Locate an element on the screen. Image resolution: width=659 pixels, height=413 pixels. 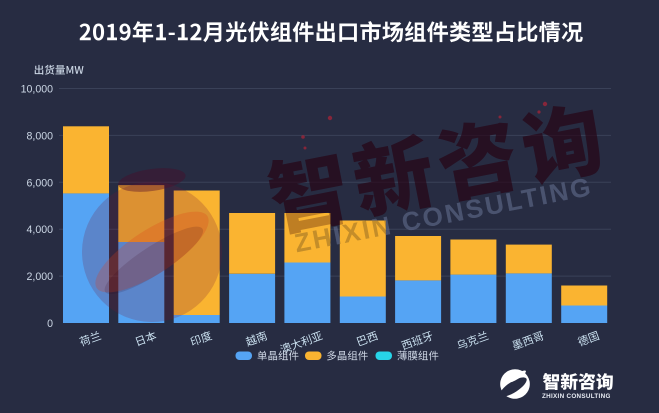
svg-text: 4,000 is located at coordinates (39, 230).